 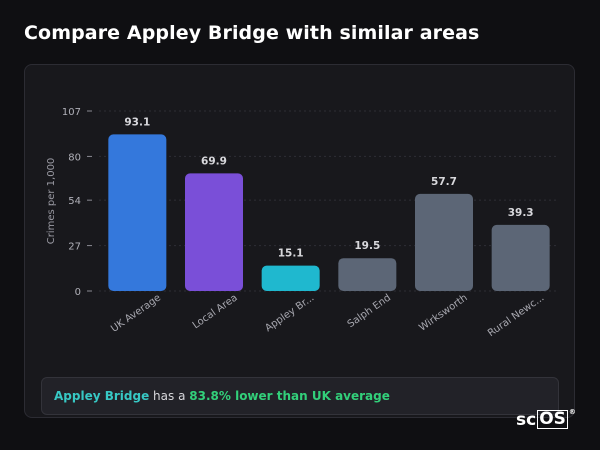 I want to click on summary-highlight: 83.8% lower than UK average, so click(x=289, y=396).